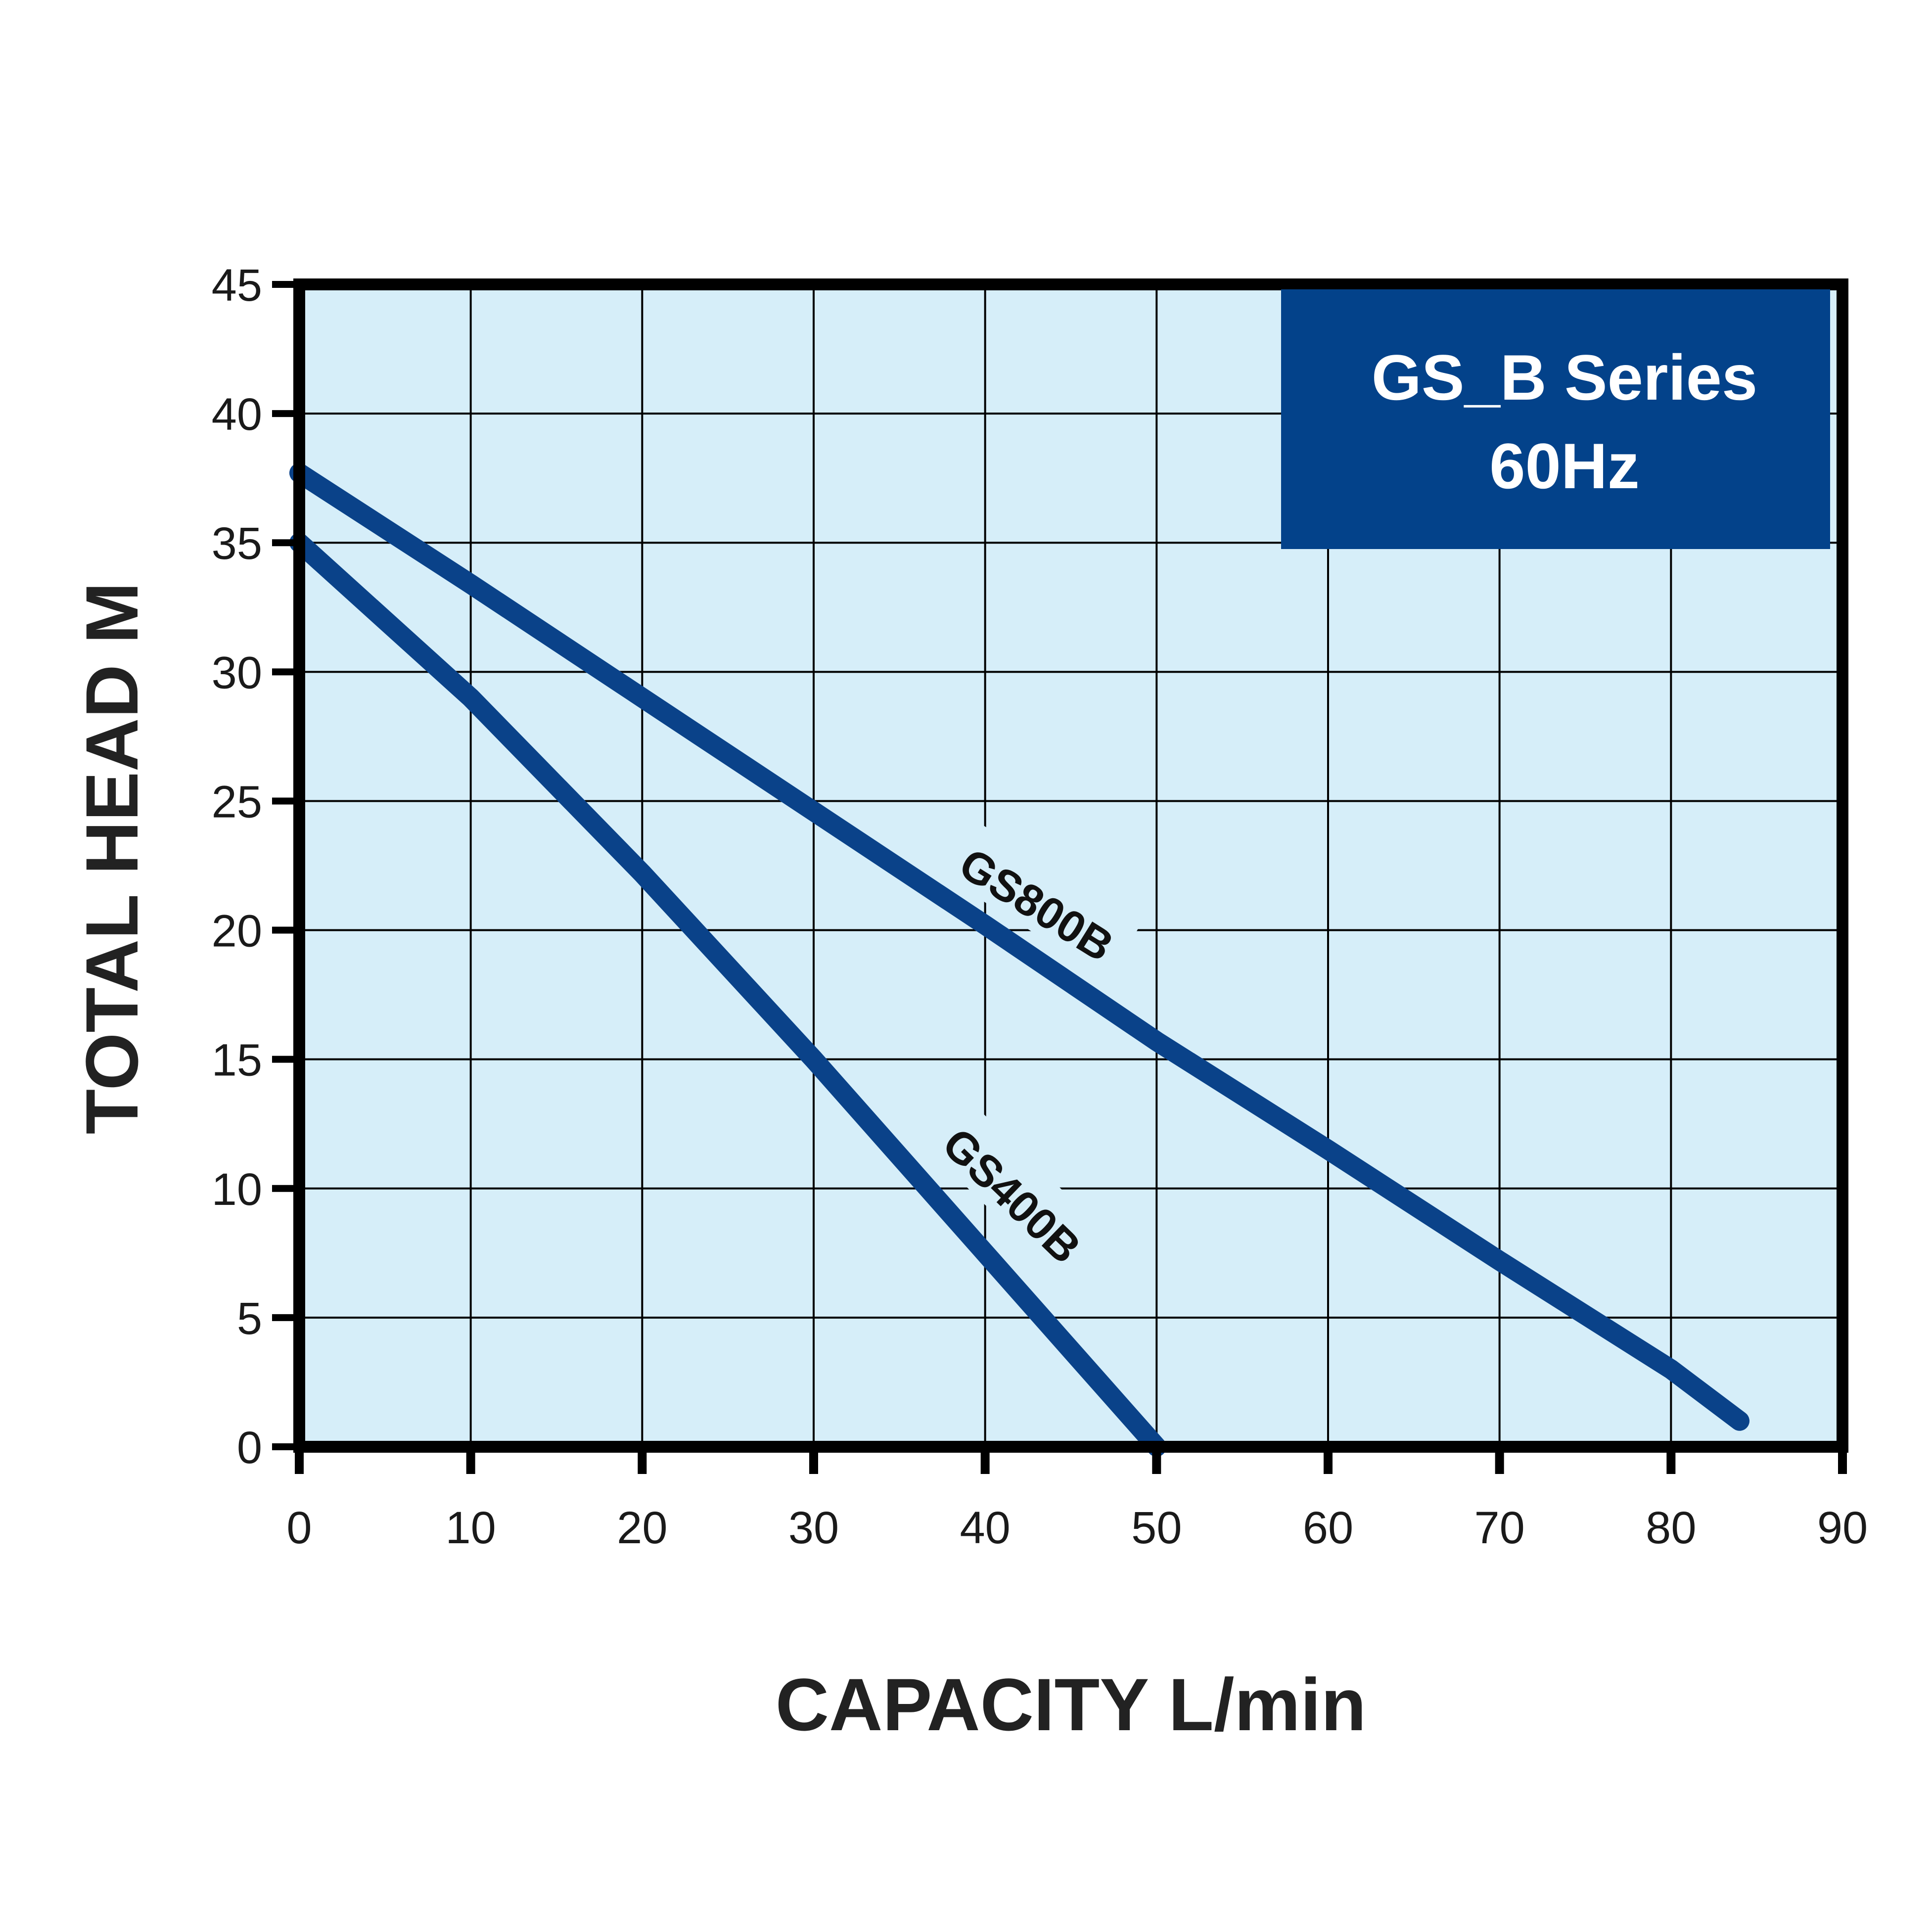  Describe the element at coordinates (237, 931) in the screenshot. I see `y-tick-label: 20` at that location.